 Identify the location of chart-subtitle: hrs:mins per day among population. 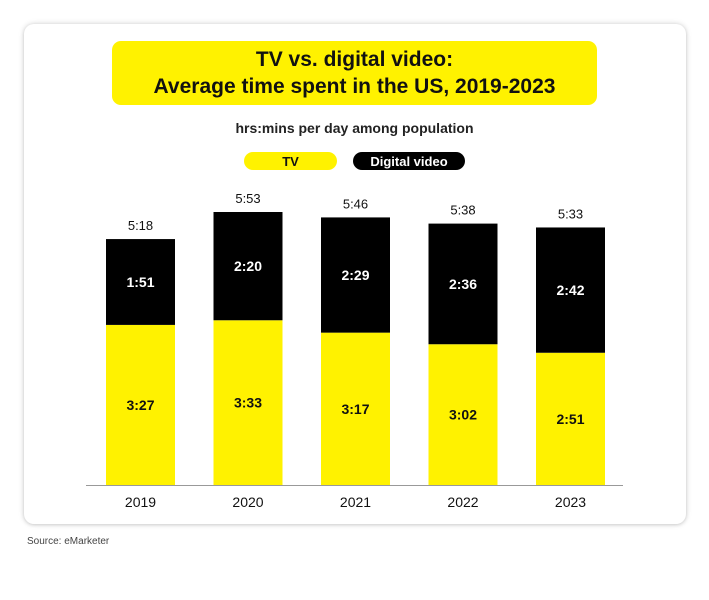
(354, 128).